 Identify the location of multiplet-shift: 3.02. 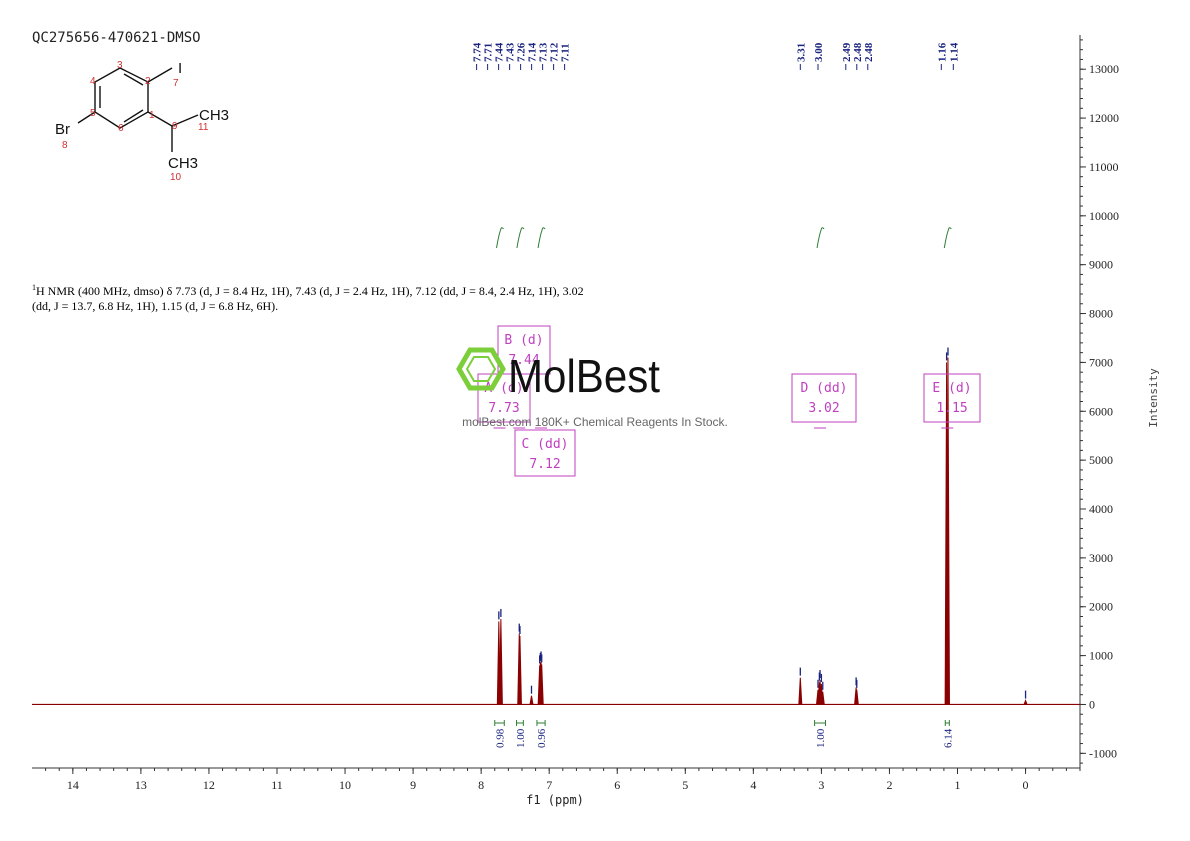
(823, 408).